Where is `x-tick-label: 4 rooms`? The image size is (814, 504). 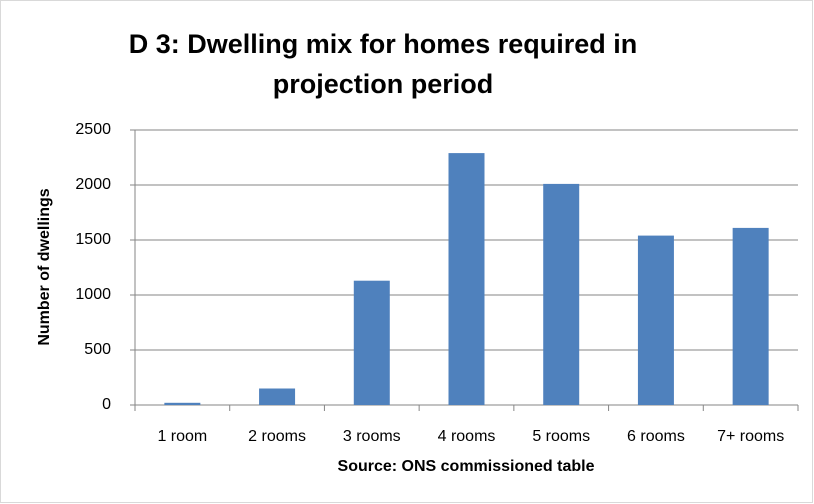
x-tick-label: 4 rooms is located at coordinates (467, 436).